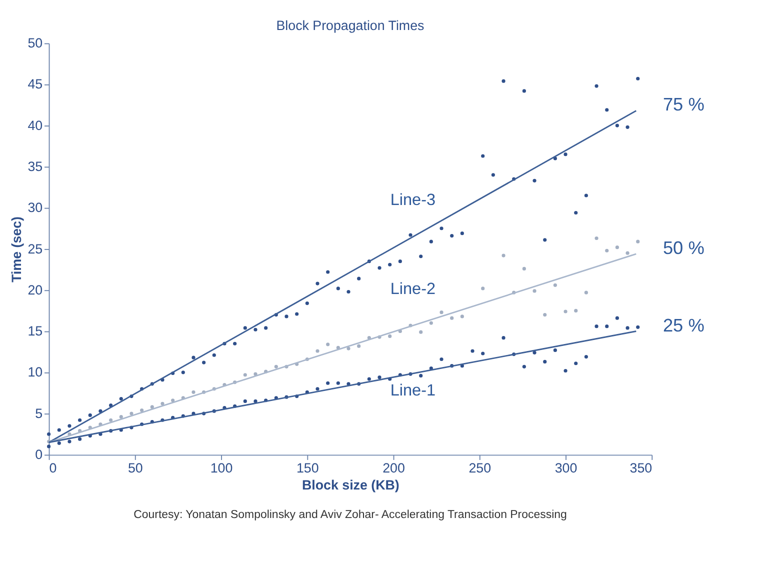 This screenshot has width=777, height=582. I want to click on annotation: Line-3, so click(413, 200).